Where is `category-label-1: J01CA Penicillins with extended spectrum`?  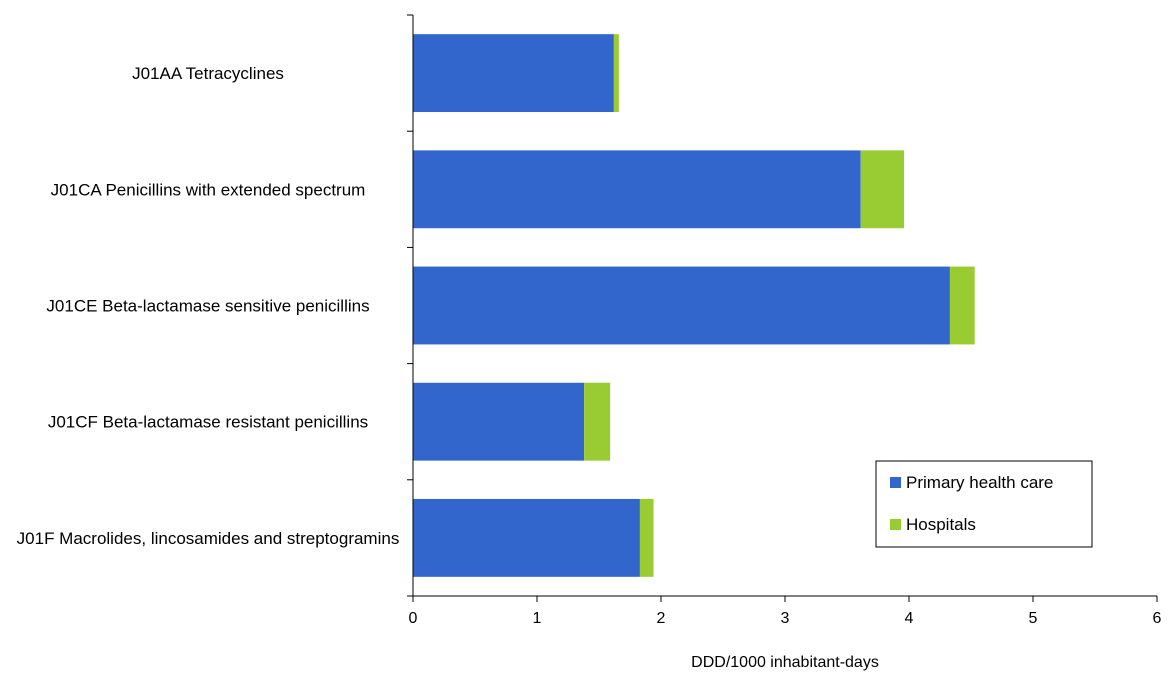
category-label-1: J01CA Penicillins with extended spectrum is located at coordinates (208, 189).